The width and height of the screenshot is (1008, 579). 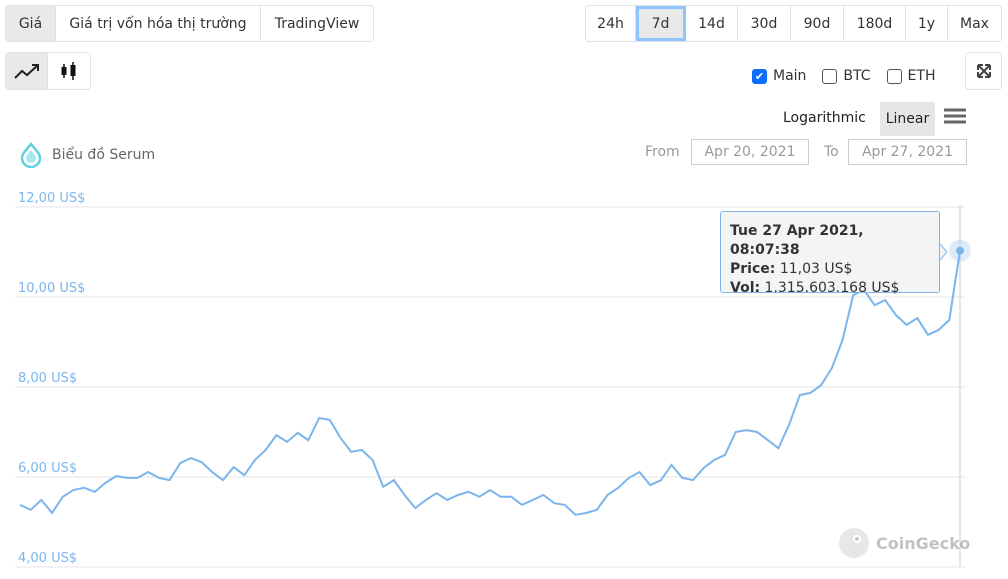 I want to click on chart-menu-button, so click(x=955, y=119).